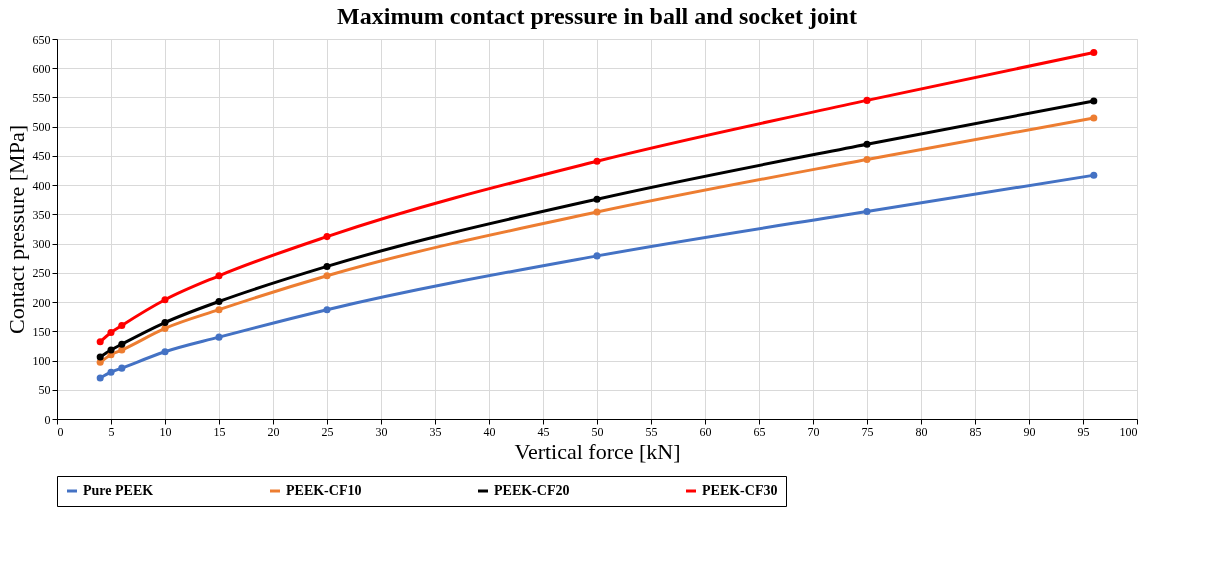  I want to click on x-tick-label: 75, so click(867, 431).